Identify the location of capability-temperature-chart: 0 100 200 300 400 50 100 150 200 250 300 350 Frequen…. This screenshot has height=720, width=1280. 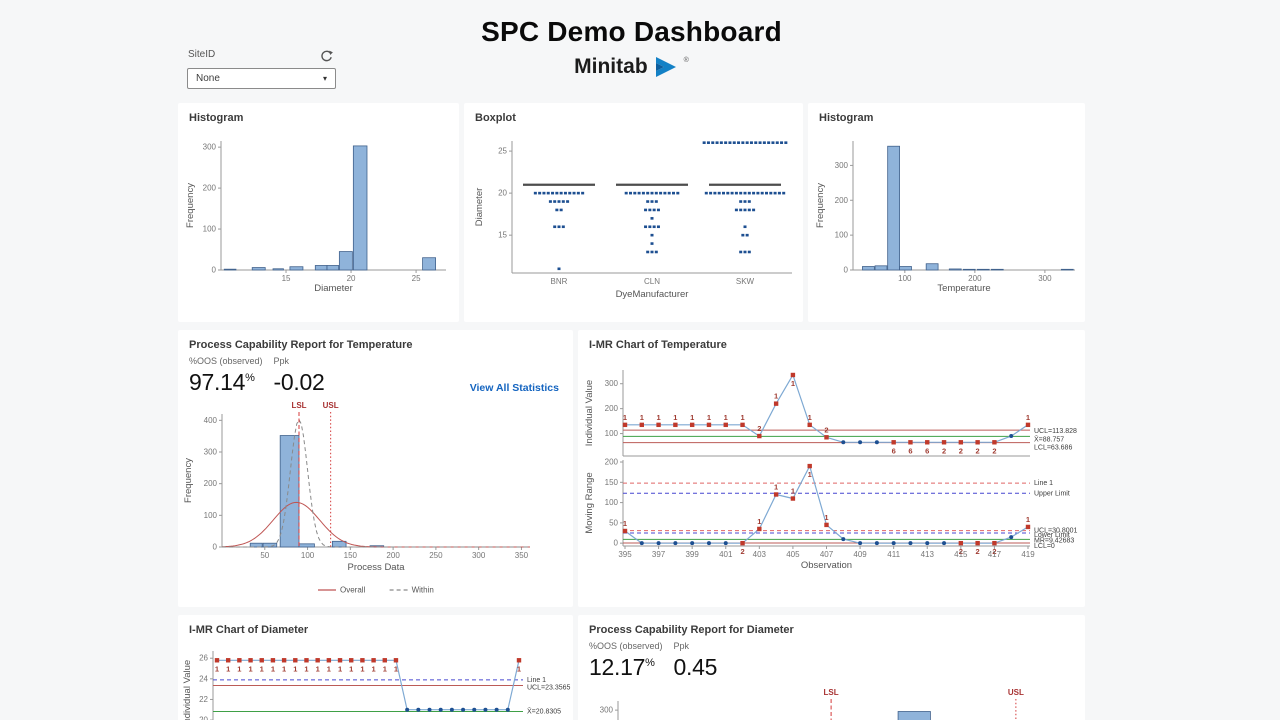
(375, 500).